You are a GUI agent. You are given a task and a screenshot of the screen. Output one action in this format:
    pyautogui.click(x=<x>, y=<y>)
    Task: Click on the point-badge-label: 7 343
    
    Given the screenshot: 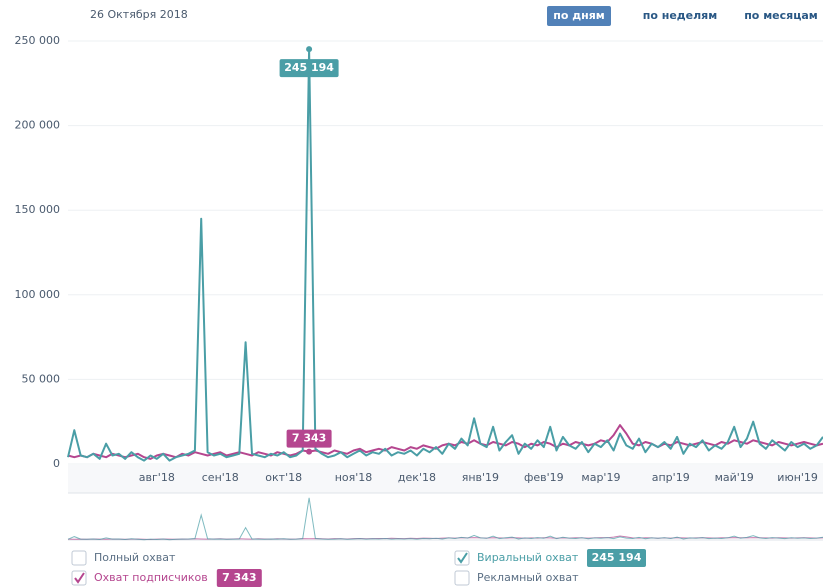 What is the action you would take?
    pyautogui.click(x=309, y=438)
    